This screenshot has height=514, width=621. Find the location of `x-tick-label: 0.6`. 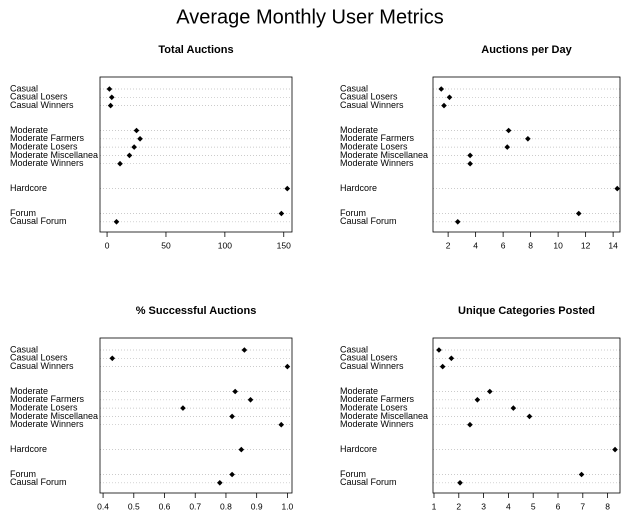

x-tick-label: 0.6 is located at coordinates (165, 506).